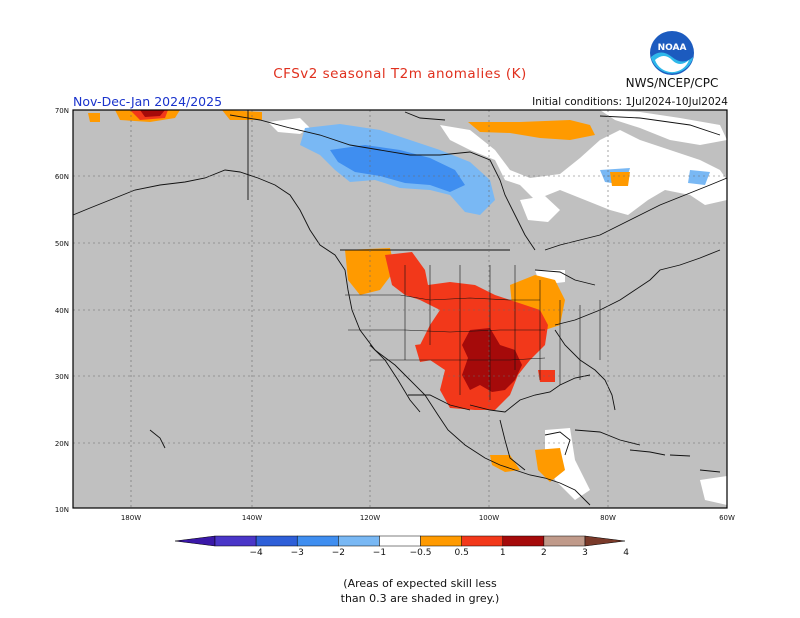  Describe the element at coordinates (462, 553) in the screenshot. I see `legend-tick-label: 0.5` at that location.